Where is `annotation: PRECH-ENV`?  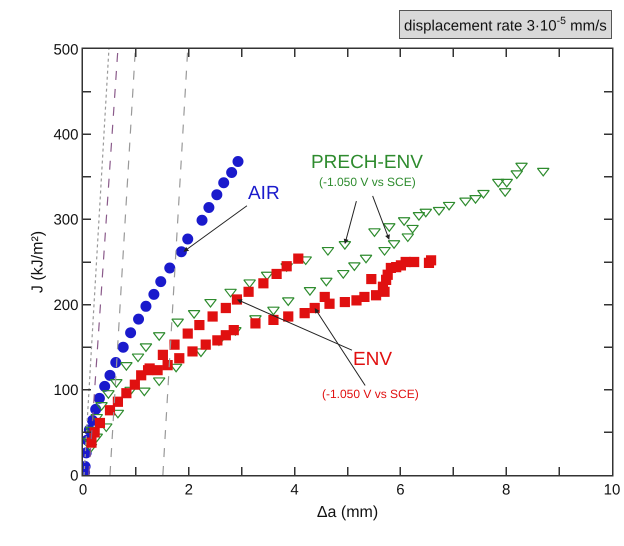
annotation: PRECH-ENV is located at coordinates (367, 162).